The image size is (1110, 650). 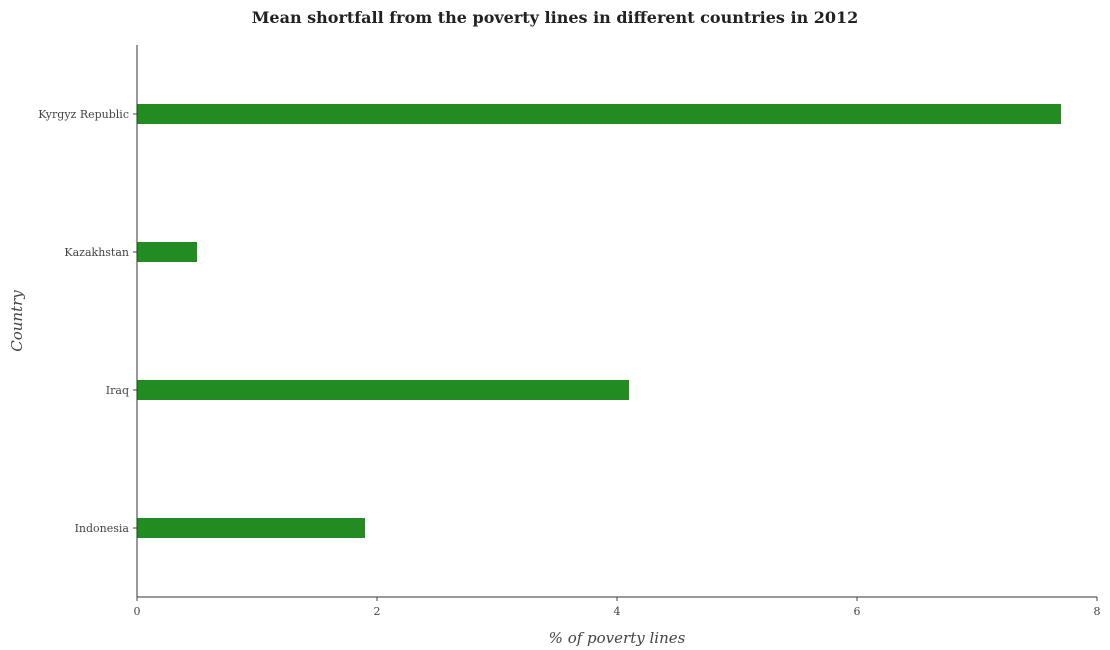 What do you see at coordinates (599, 114) in the screenshot?
I see `bar-kyrgyz-republic` at bounding box center [599, 114].